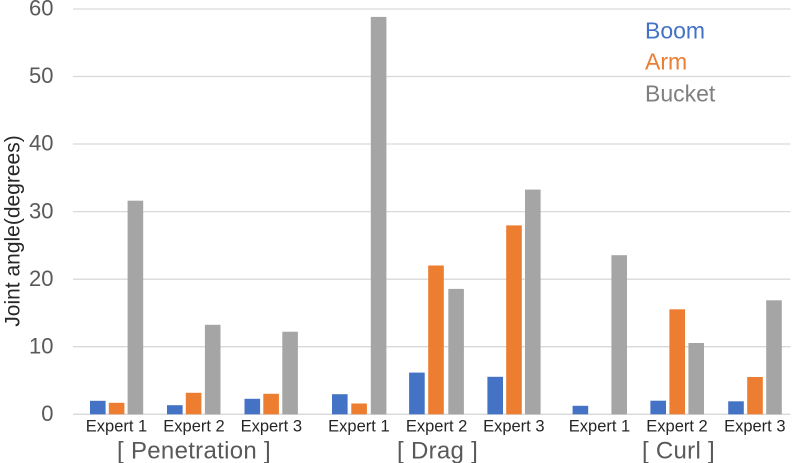 This screenshot has width=800, height=463. I want to click on svg-text: [ Drag ], so click(437, 450).